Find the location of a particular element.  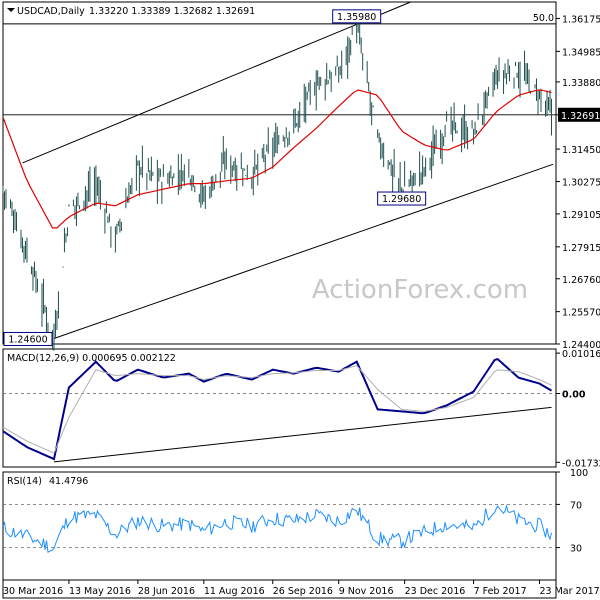

rsi-tick-label-0: 100 is located at coordinates (579, 473).